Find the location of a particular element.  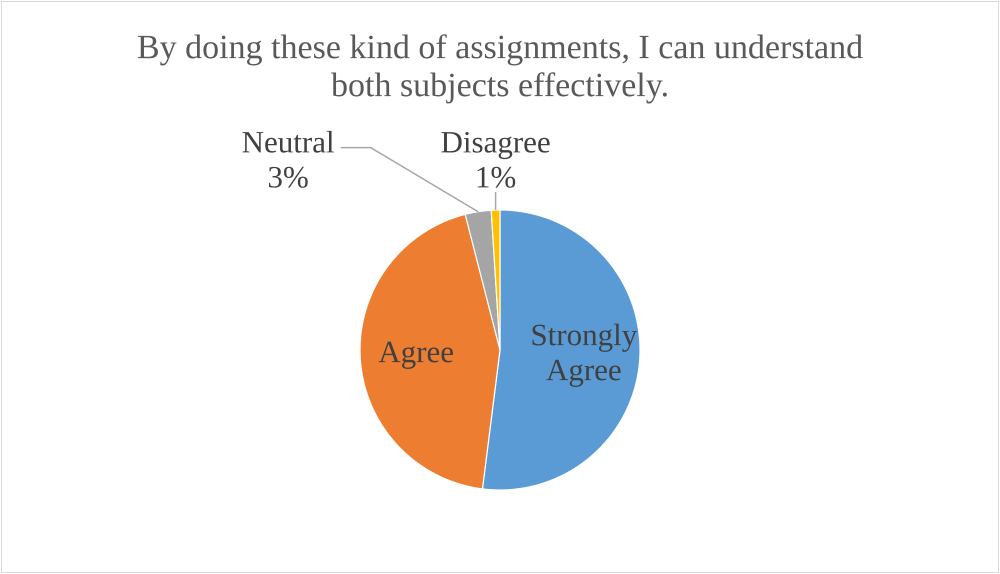

slice-label: Neutral is located at coordinates (288, 141).